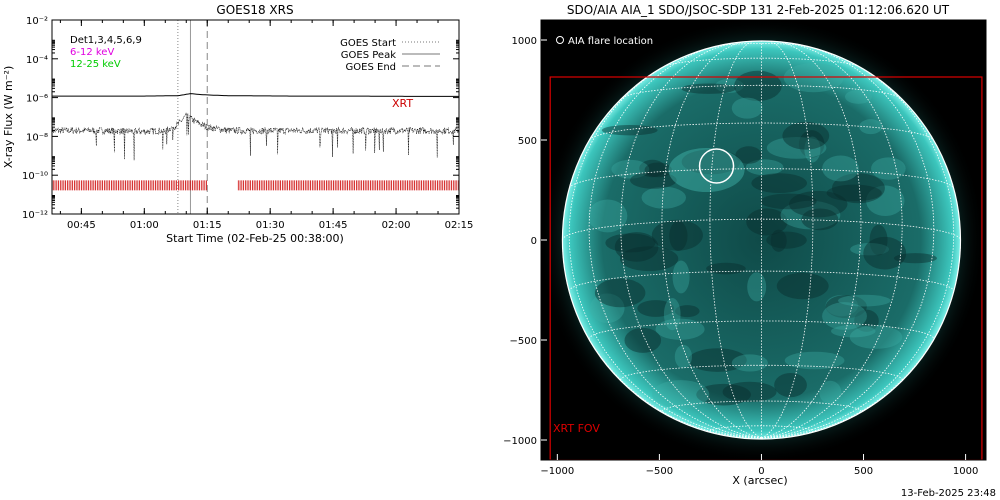 The width and height of the screenshot is (1000, 500). Describe the element at coordinates (106, 40) in the screenshot. I see `detector-info-line: Det1,3,4,5,6,9` at that location.